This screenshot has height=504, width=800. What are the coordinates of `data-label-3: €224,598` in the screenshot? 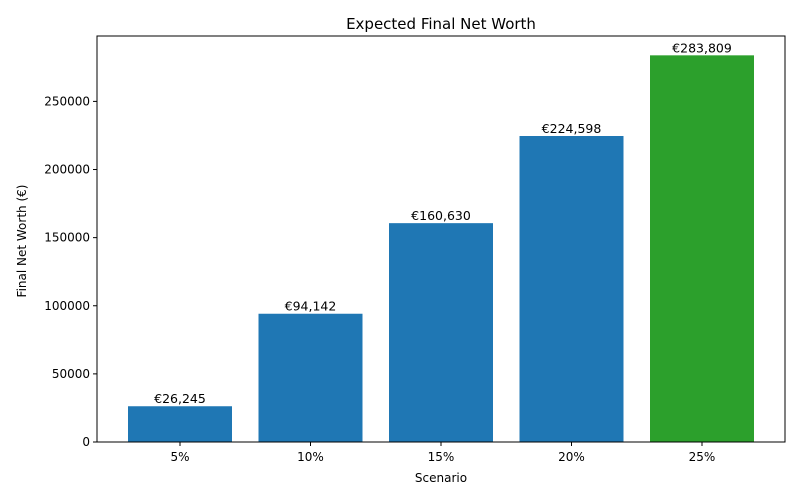 It's located at (572, 128).